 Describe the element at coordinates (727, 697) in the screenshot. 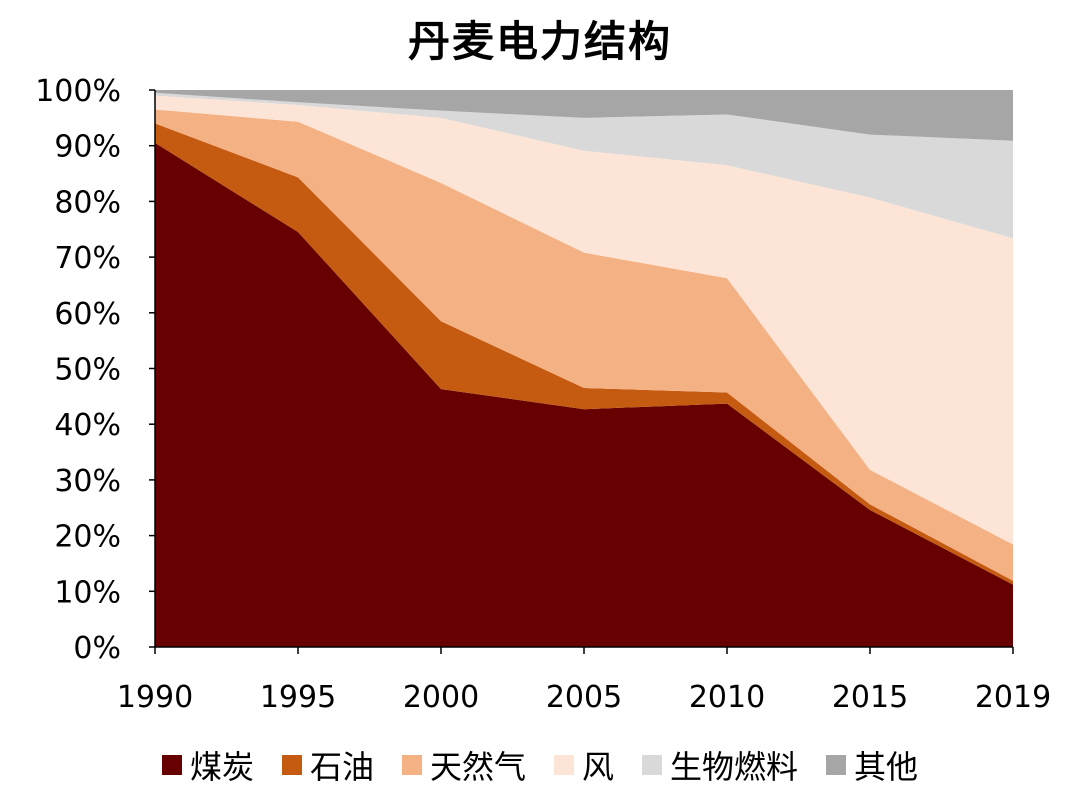

I see `x-tick-label: 2010` at that location.